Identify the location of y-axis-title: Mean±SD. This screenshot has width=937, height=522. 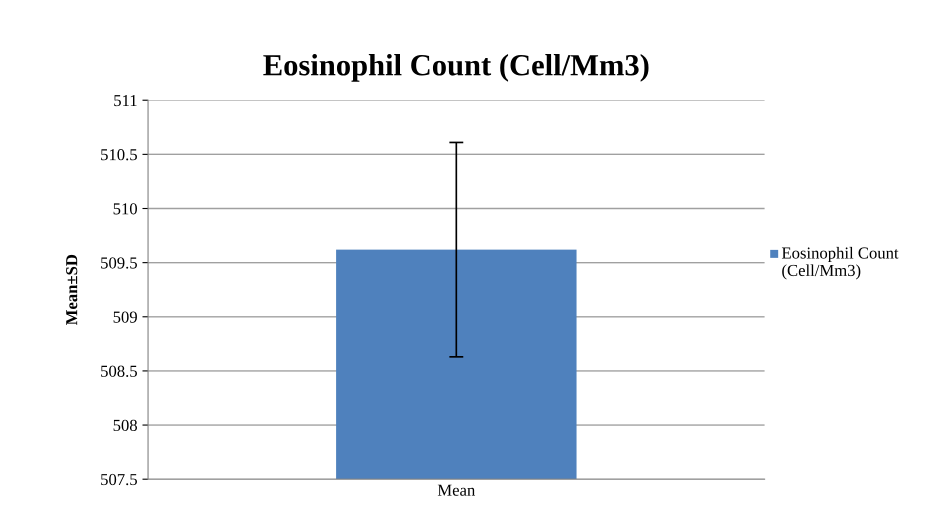
(72, 290).